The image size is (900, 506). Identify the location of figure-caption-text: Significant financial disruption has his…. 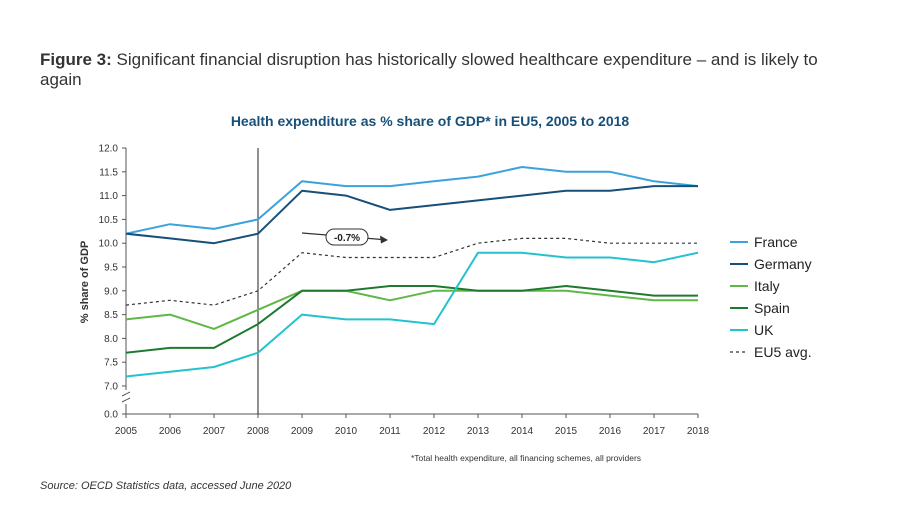
(429, 69).